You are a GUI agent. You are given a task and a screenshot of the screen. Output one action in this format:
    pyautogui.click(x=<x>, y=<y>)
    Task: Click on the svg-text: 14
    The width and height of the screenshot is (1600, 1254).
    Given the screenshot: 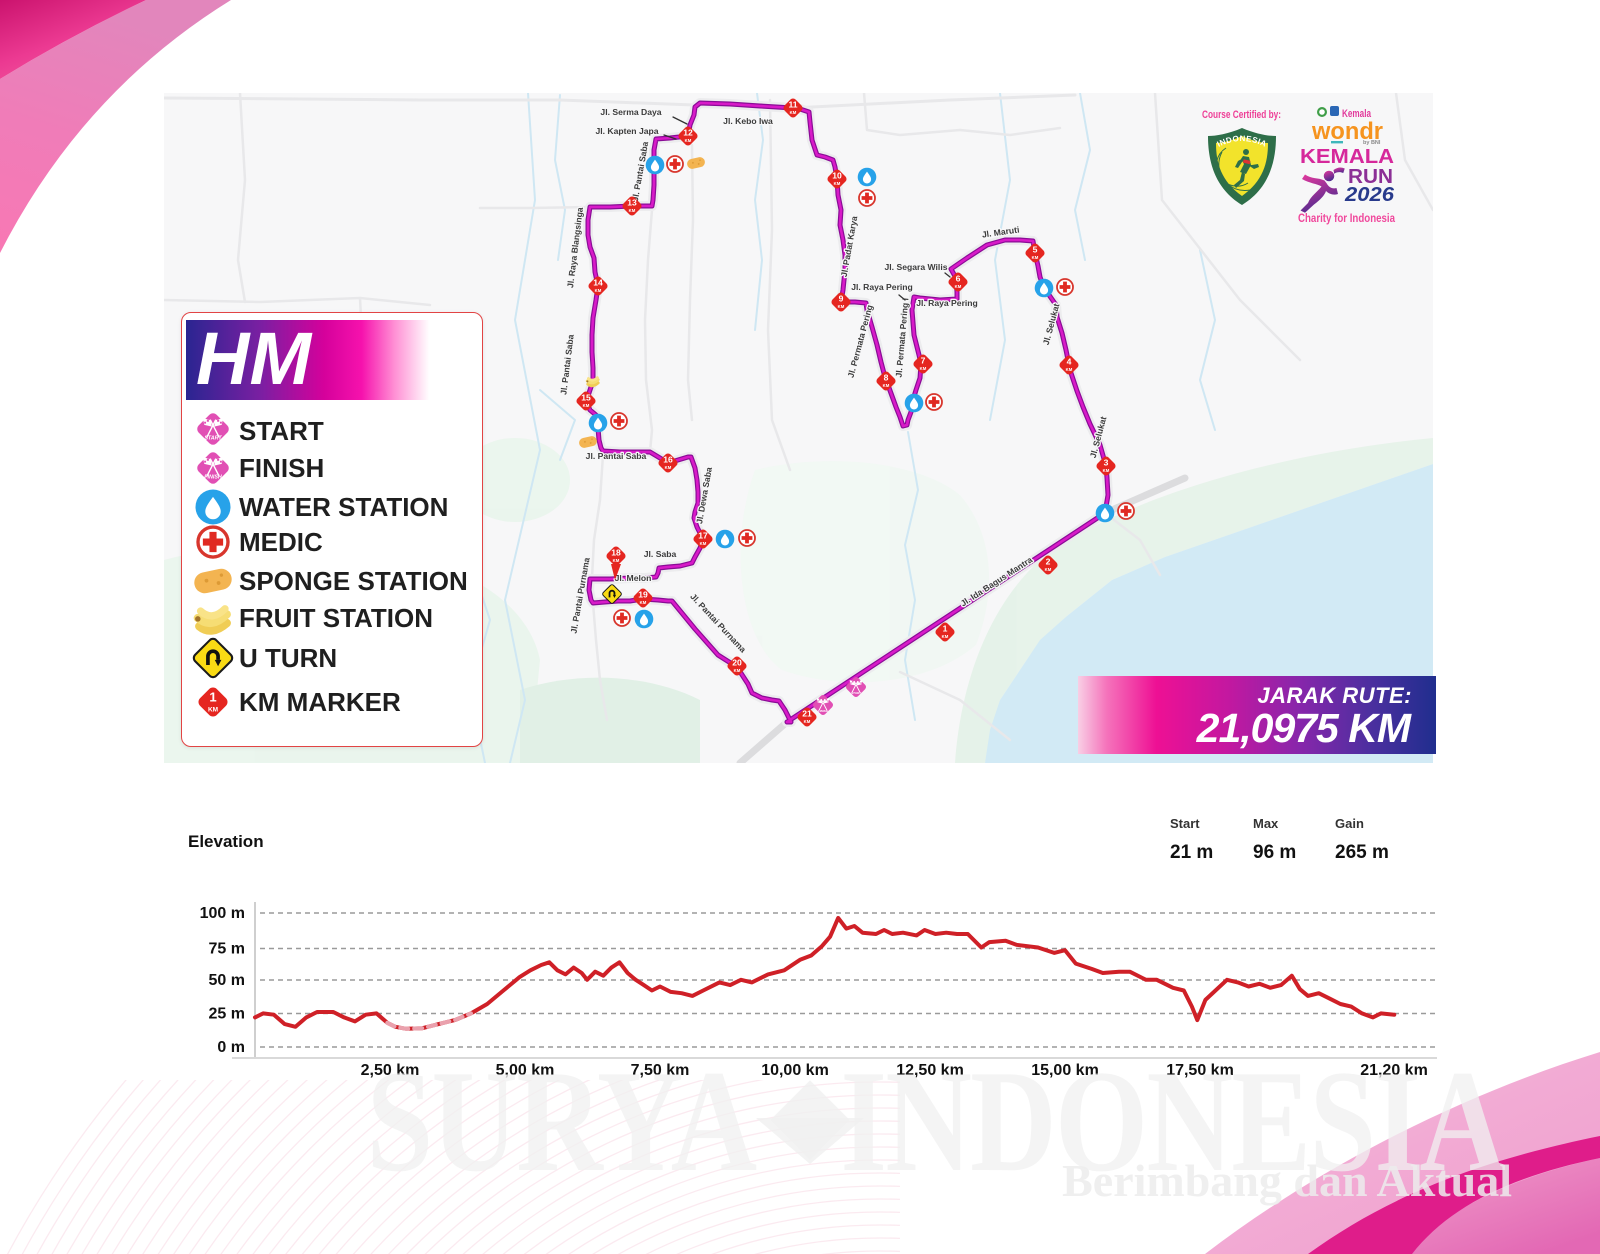 What is the action you would take?
    pyautogui.click(x=598, y=283)
    